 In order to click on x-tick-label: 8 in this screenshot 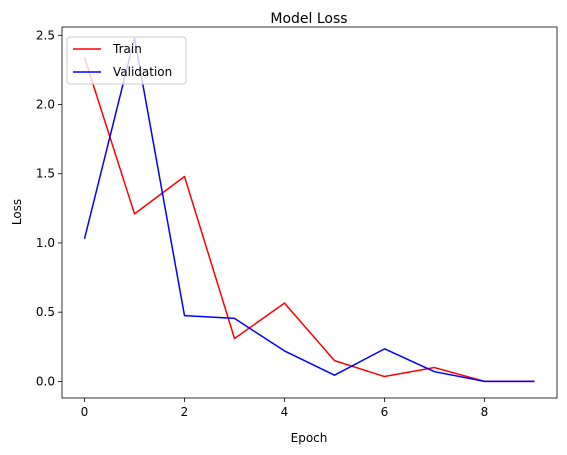, I will do `click(485, 412)`.